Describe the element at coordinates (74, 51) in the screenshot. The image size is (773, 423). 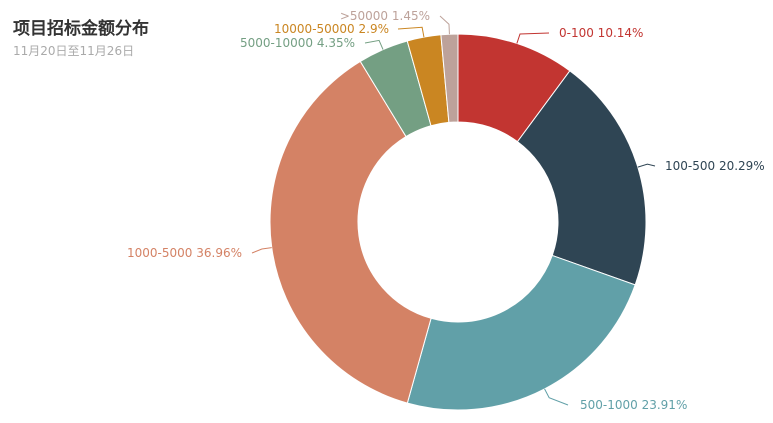
I see `chart-subtitle: 11月20日至11月26日` at that location.